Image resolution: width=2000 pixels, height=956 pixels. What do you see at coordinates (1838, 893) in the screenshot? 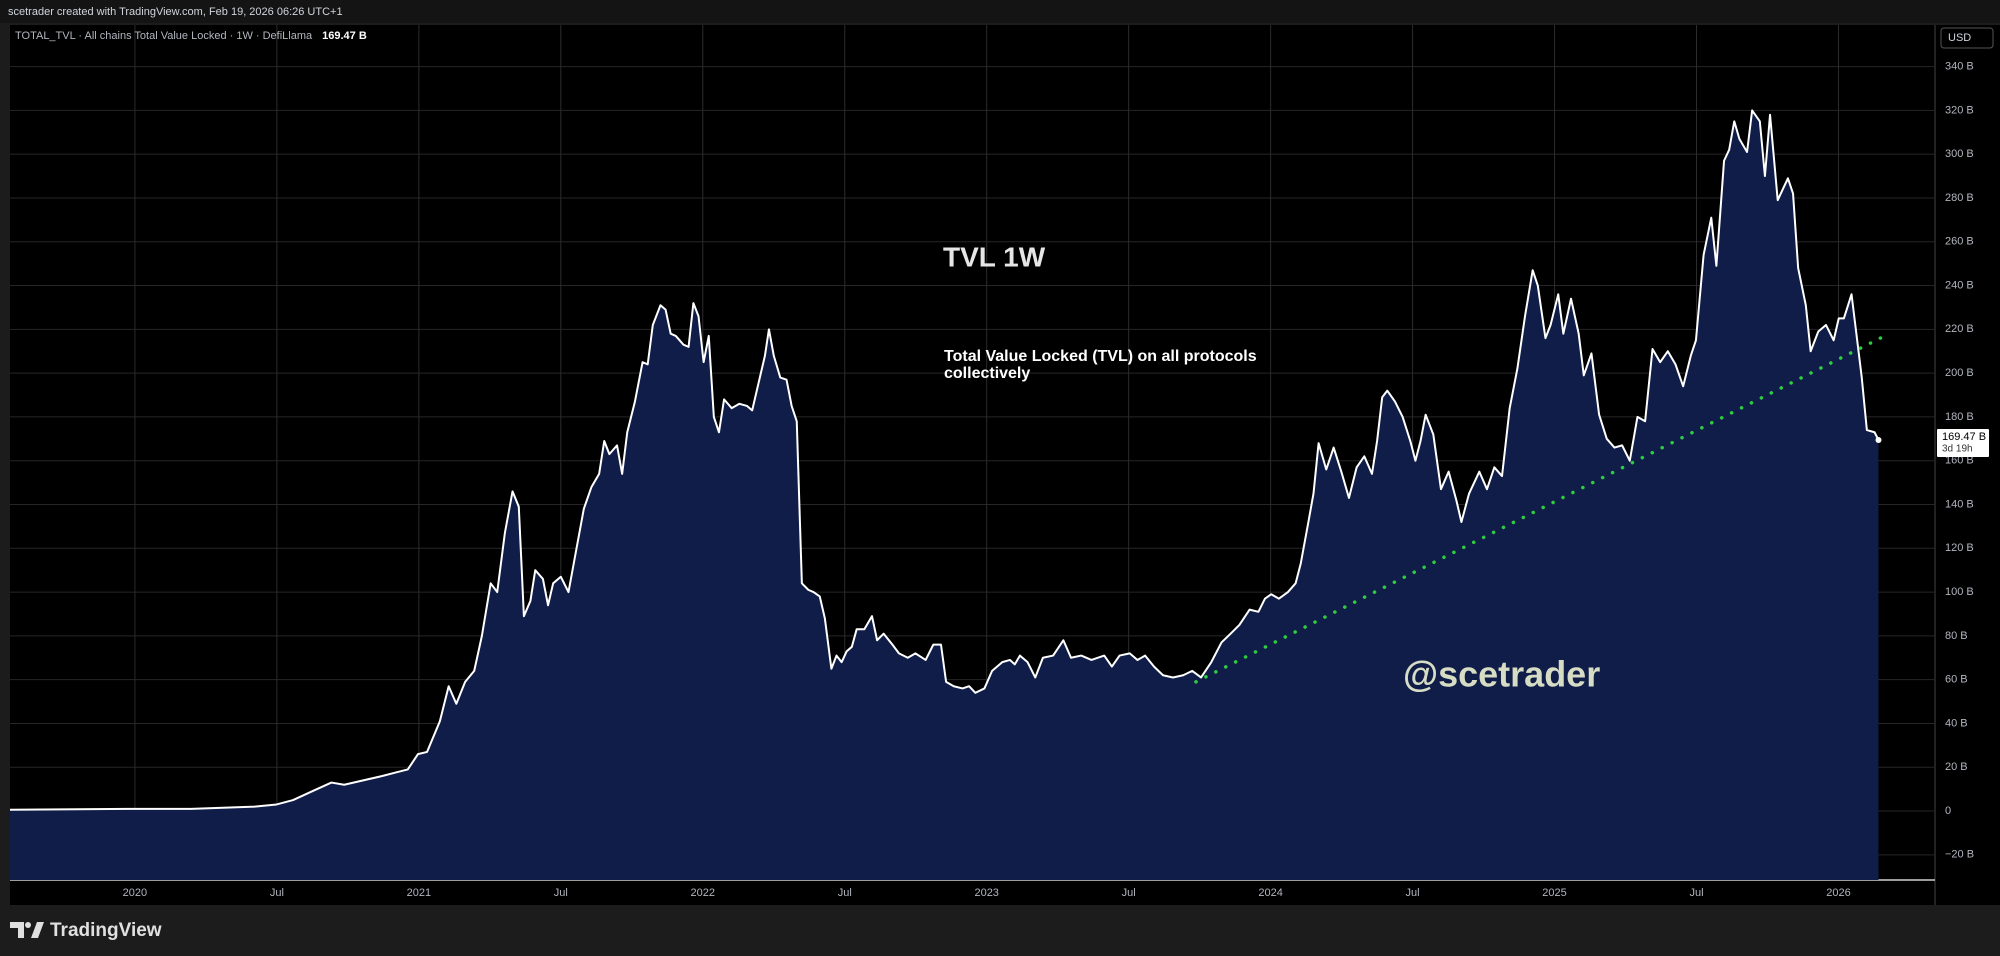
I see `x-tick-label: 2026` at bounding box center [1838, 893].